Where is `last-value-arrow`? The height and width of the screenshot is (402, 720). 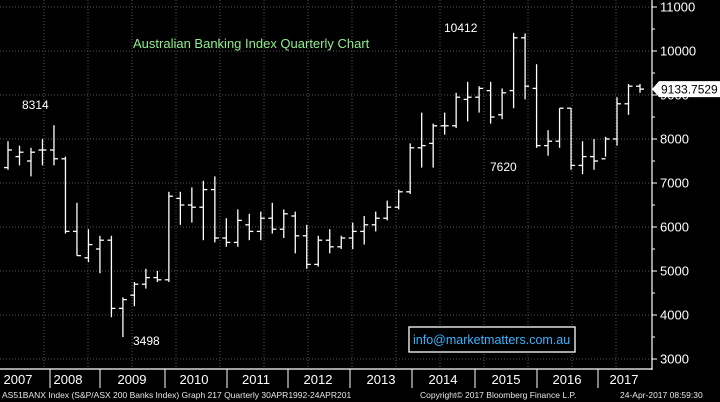 last-value-arrow is located at coordinates (686, 89).